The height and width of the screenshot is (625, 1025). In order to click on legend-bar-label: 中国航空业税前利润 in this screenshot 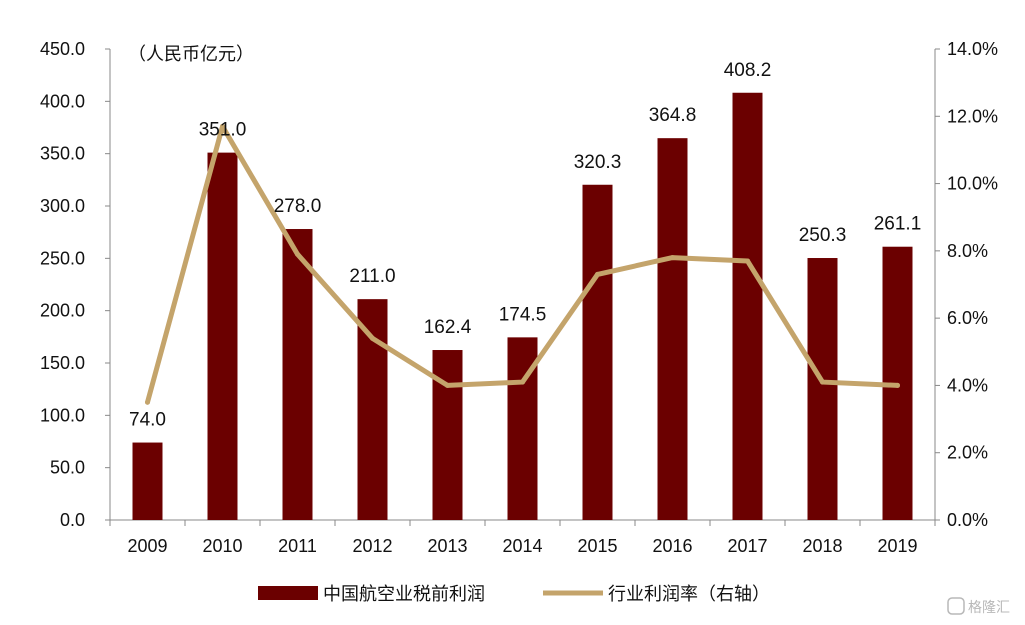, I will do `click(404, 594)`.